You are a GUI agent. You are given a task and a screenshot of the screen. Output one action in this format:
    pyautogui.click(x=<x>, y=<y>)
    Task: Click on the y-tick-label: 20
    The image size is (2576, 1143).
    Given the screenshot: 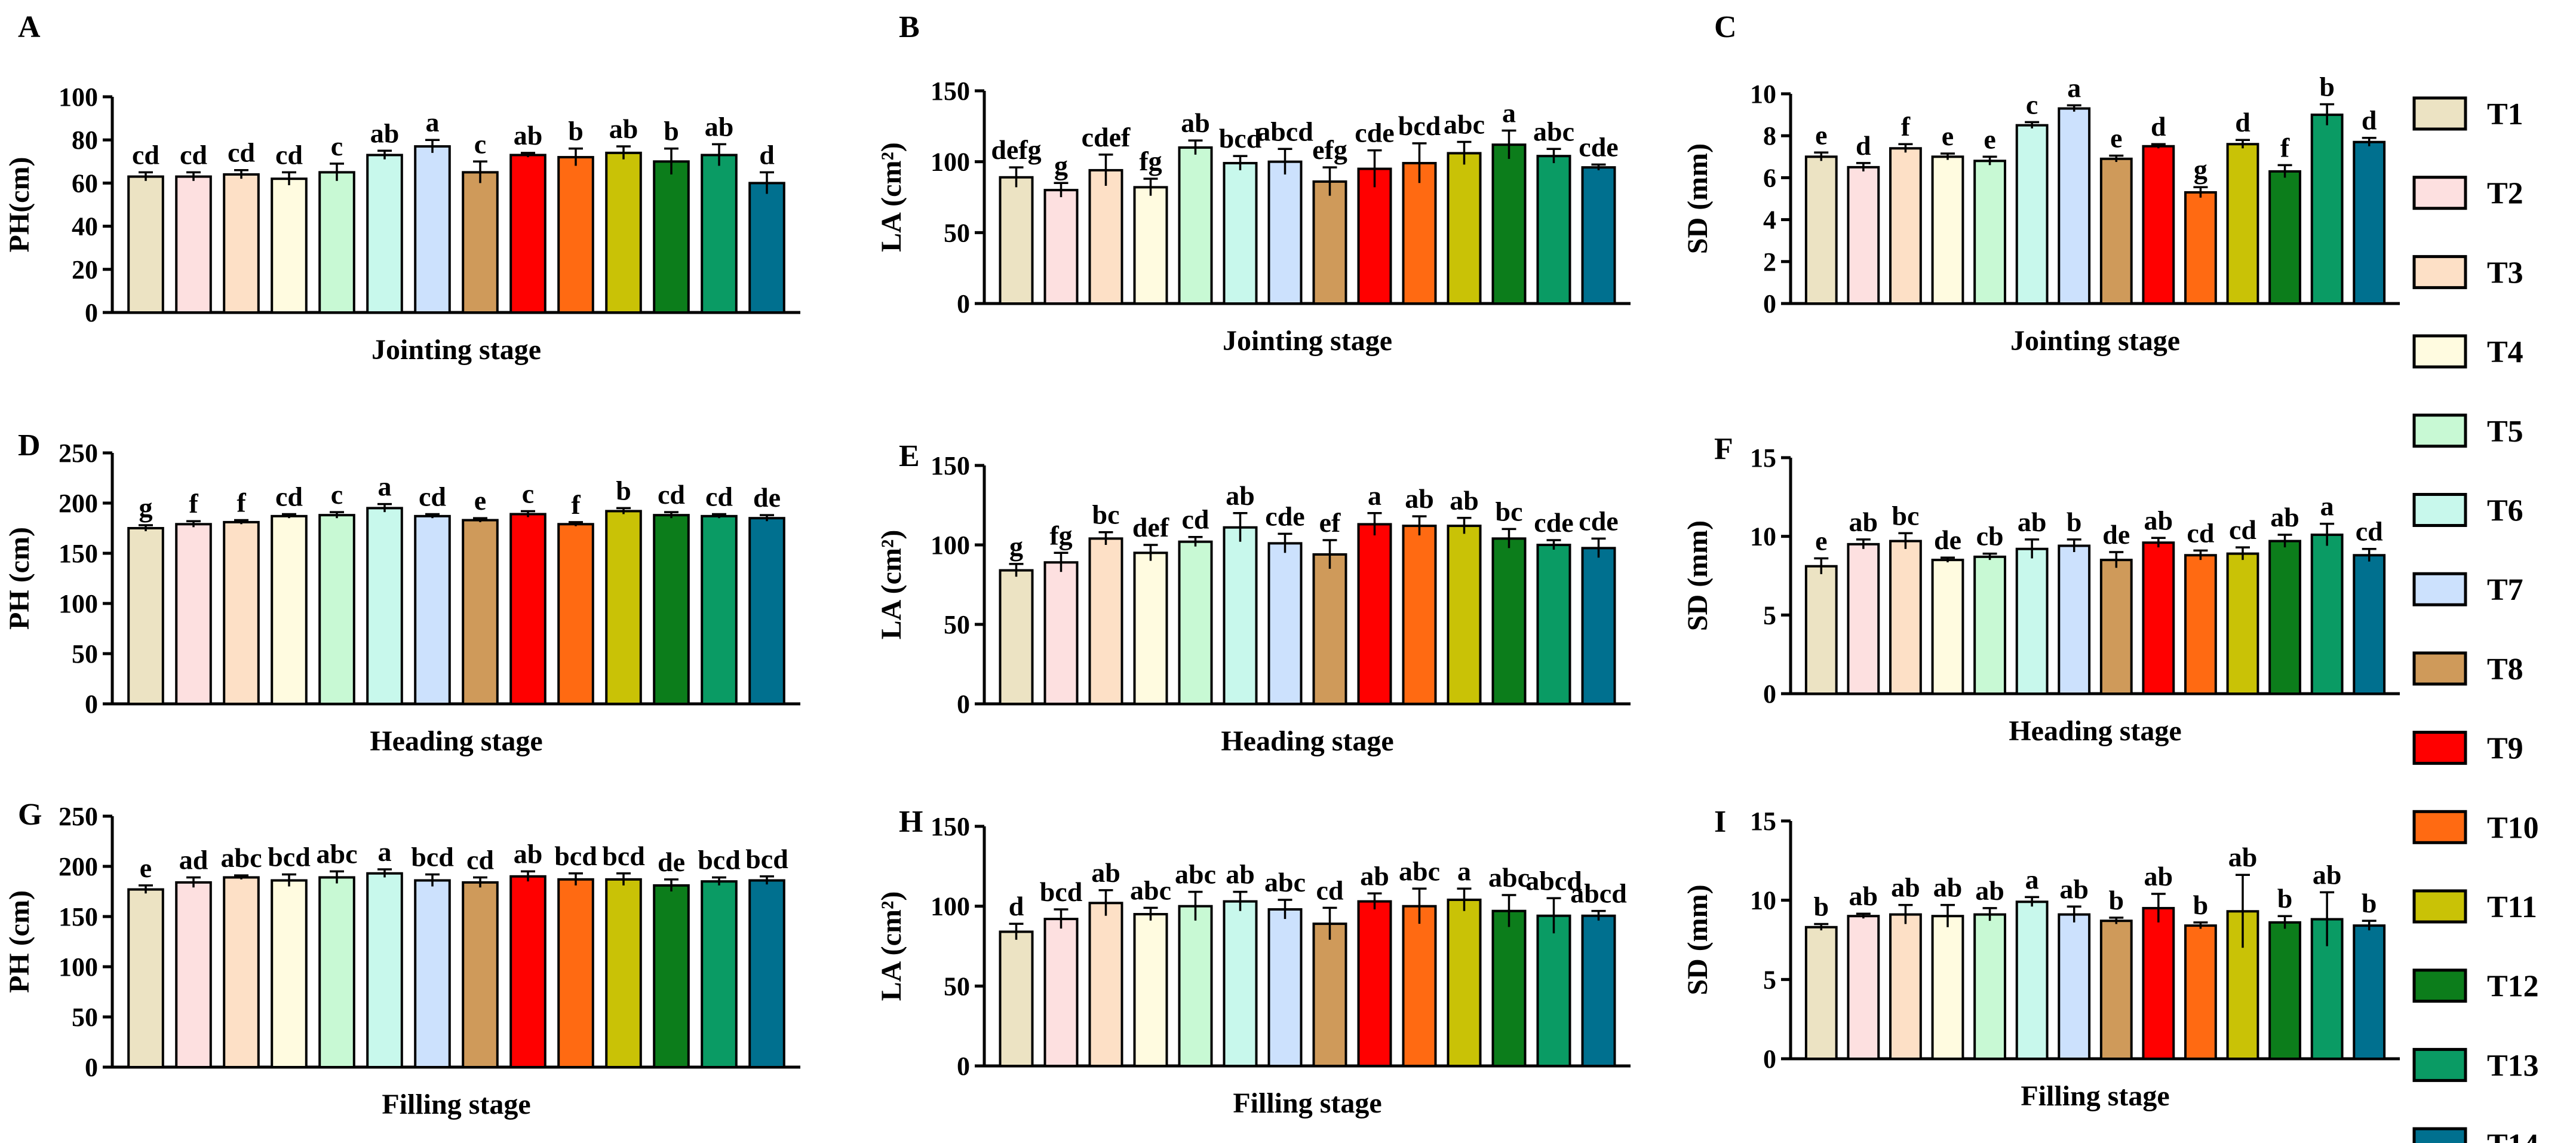 What is the action you would take?
    pyautogui.click(x=85, y=269)
    